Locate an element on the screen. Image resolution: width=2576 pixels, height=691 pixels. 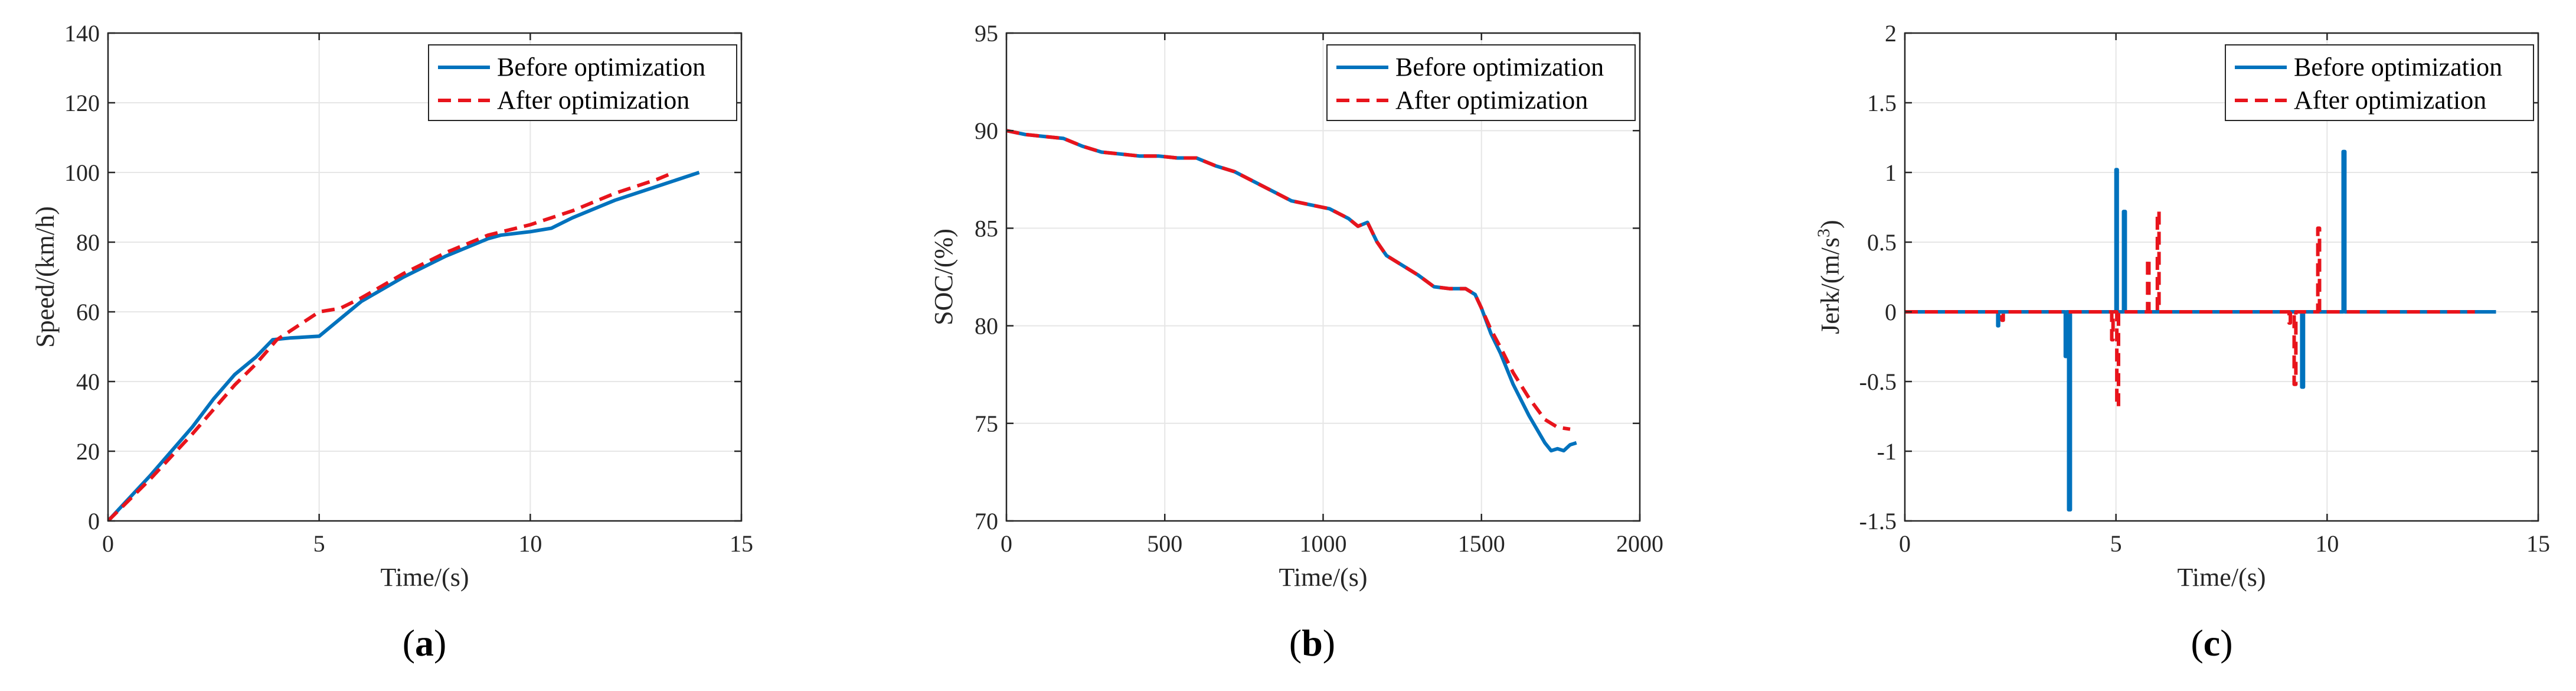
y-tick-label: 1.5 is located at coordinates (1882, 103).